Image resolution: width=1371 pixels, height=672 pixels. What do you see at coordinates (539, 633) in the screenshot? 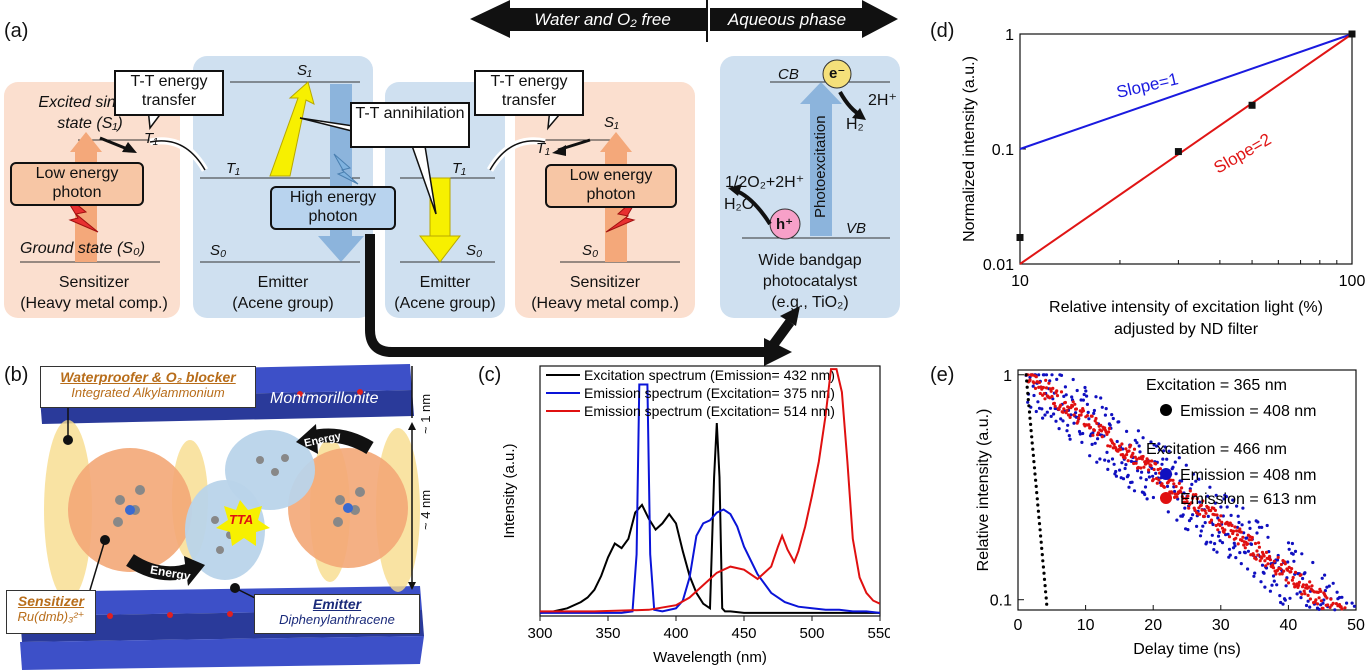
I see `x-tick-label-c: 300` at bounding box center [539, 633].